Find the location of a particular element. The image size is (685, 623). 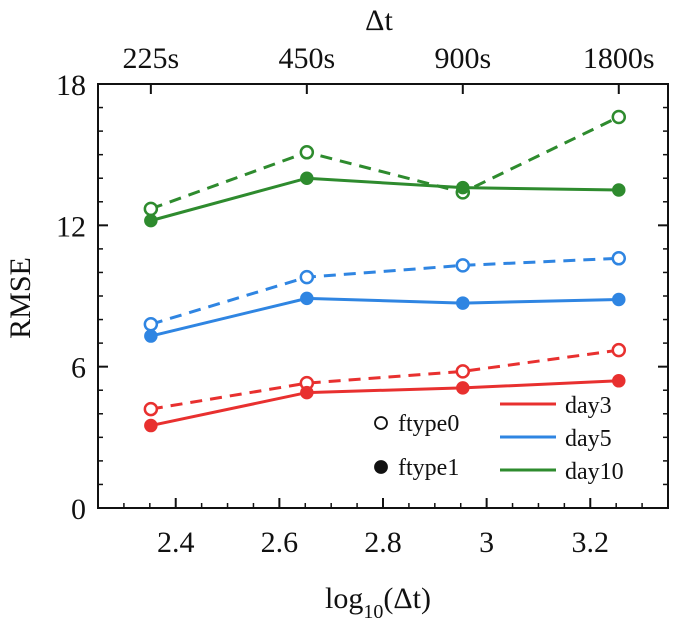

y-tick-label: 0 is located at coordinates (78, 509).